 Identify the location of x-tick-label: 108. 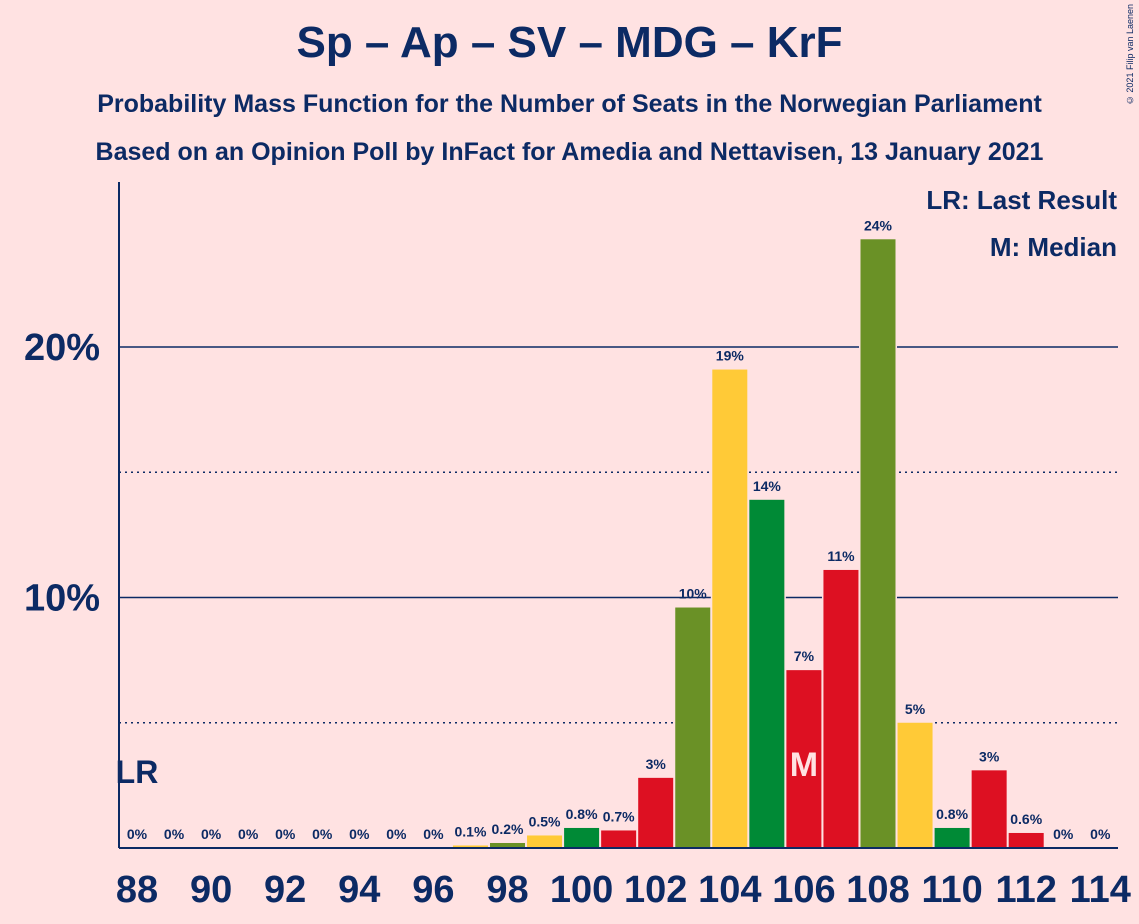
(877, 890).